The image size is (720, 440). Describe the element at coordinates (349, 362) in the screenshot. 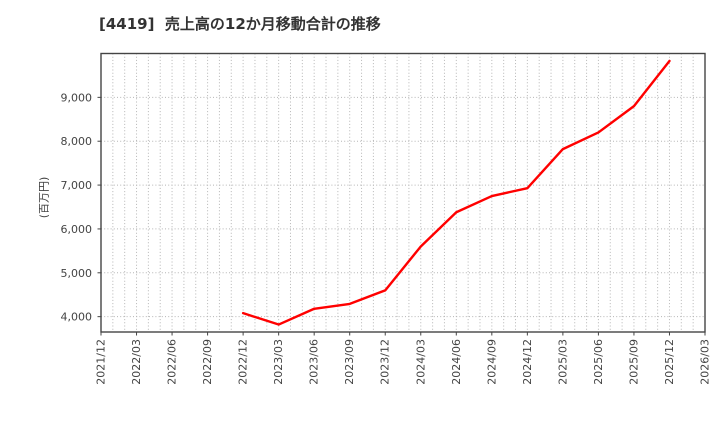

I see `x-tick-label: 2023/09` at that location.